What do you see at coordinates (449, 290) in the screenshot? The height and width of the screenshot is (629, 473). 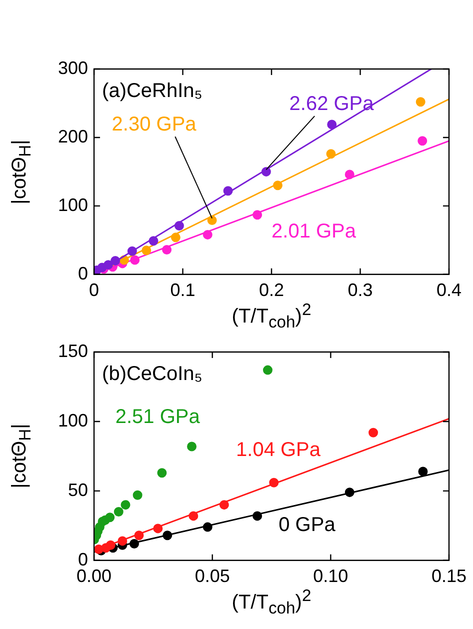 I see `x-tick-label: 0.4` at bounding box center [449, 290].